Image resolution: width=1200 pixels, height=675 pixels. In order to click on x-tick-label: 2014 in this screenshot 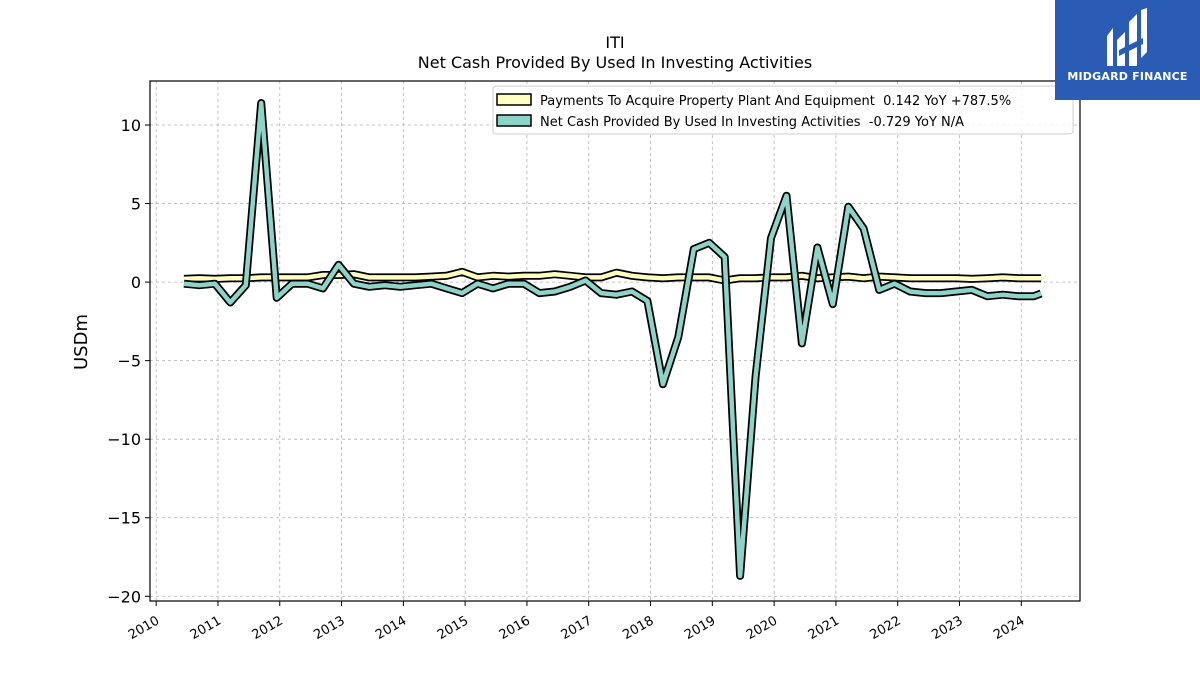, I will do `click(391, 628)`.